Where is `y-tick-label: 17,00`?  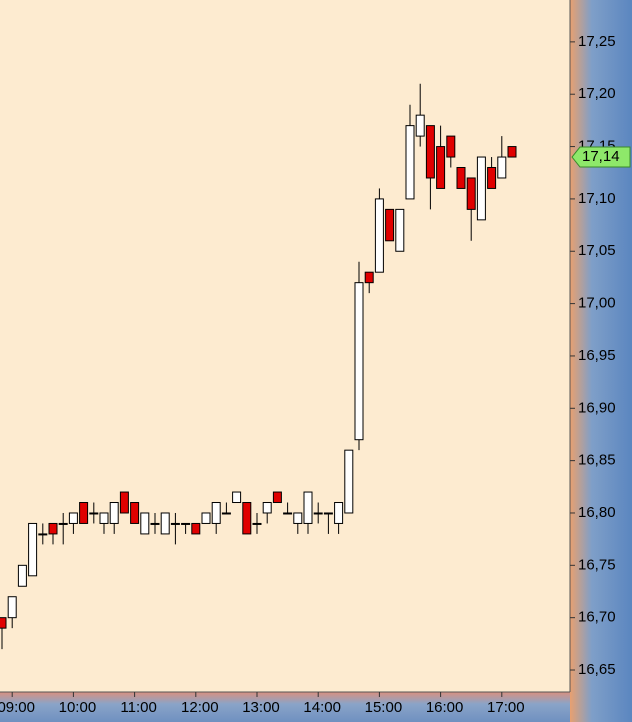
y-tick-label: 17,00 is located at coordinates (597, 303).